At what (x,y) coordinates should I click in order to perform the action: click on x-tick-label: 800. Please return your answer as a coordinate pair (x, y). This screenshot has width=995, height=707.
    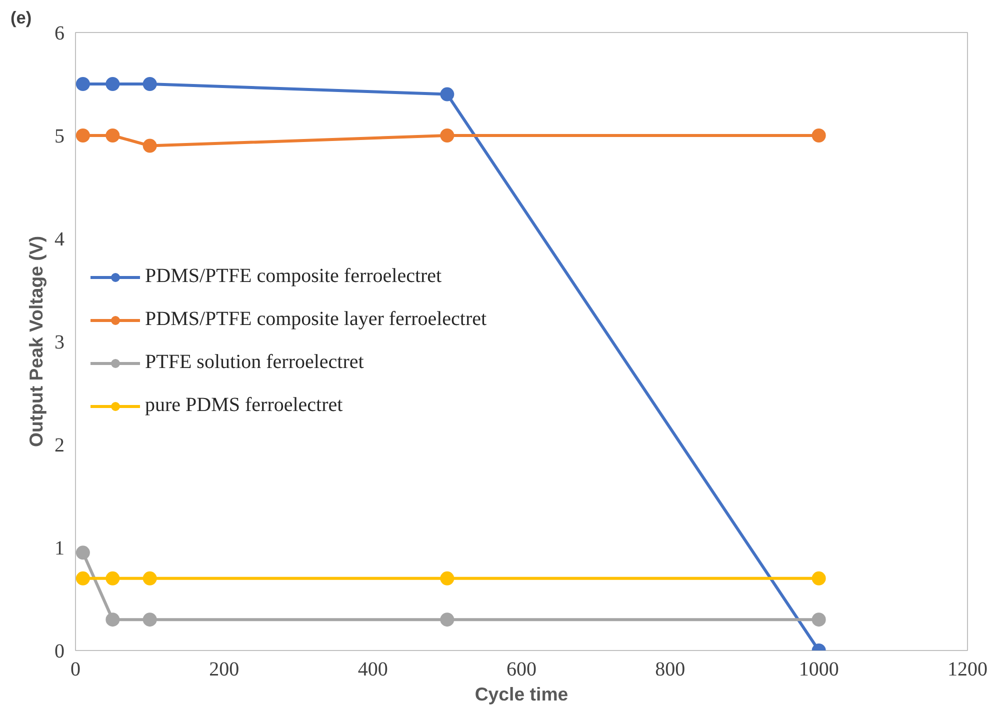
    Looking at the image, I should click on (670, 669).